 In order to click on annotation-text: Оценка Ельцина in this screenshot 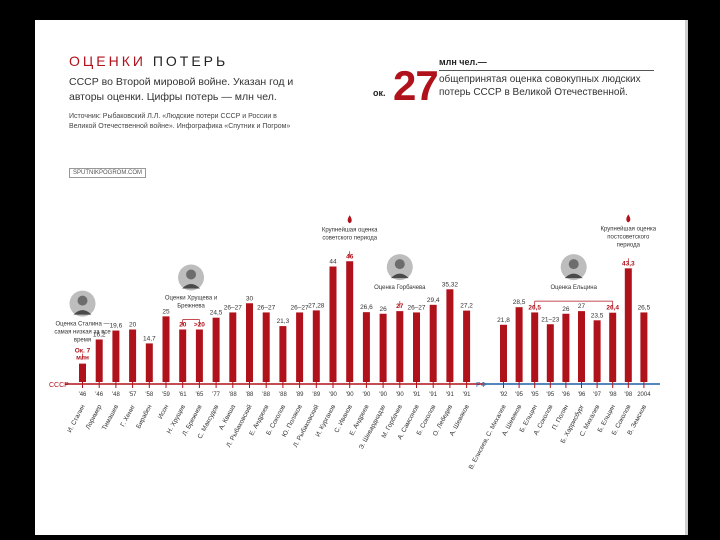, I will do `click(573, 288)`.